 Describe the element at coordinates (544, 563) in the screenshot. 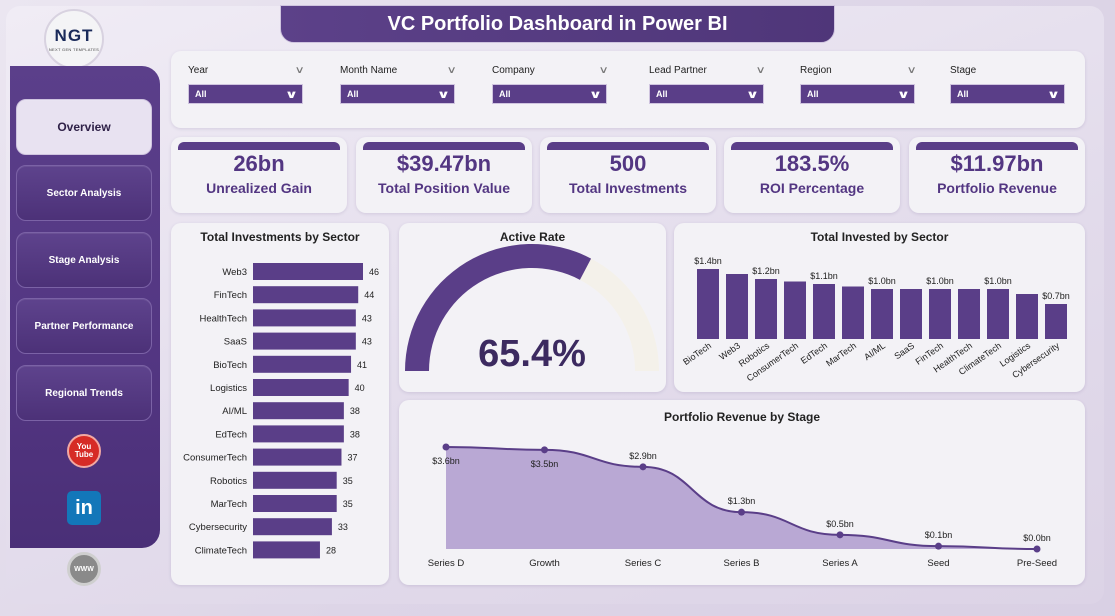

I see `x-tick-label: Growth` at that location.